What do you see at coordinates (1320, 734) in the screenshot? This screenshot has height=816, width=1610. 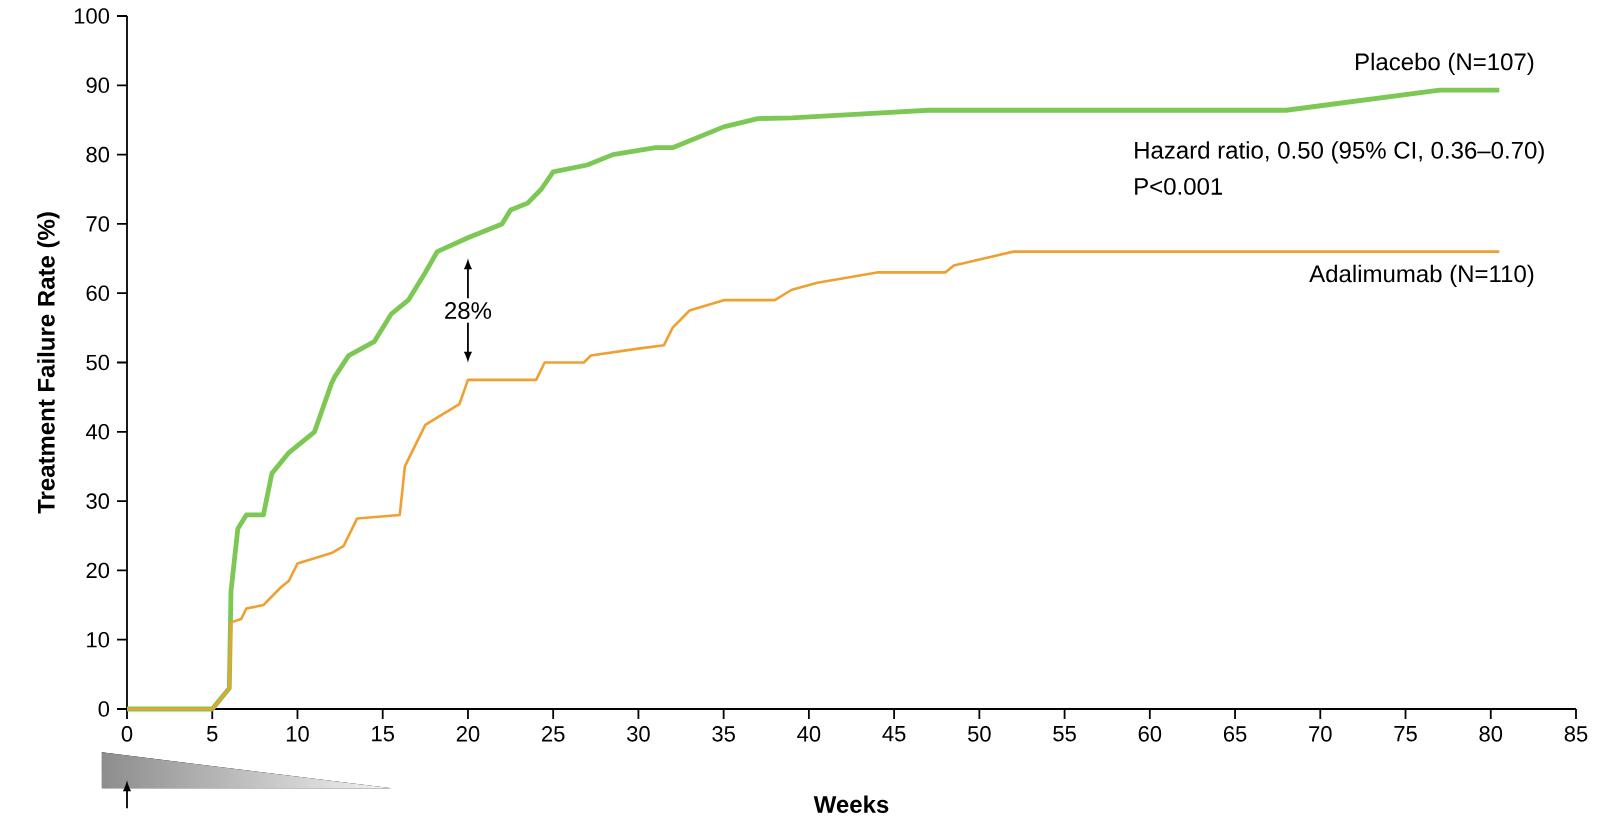 I see `x-tick-label: 70` at bounding box center [1320, 734].